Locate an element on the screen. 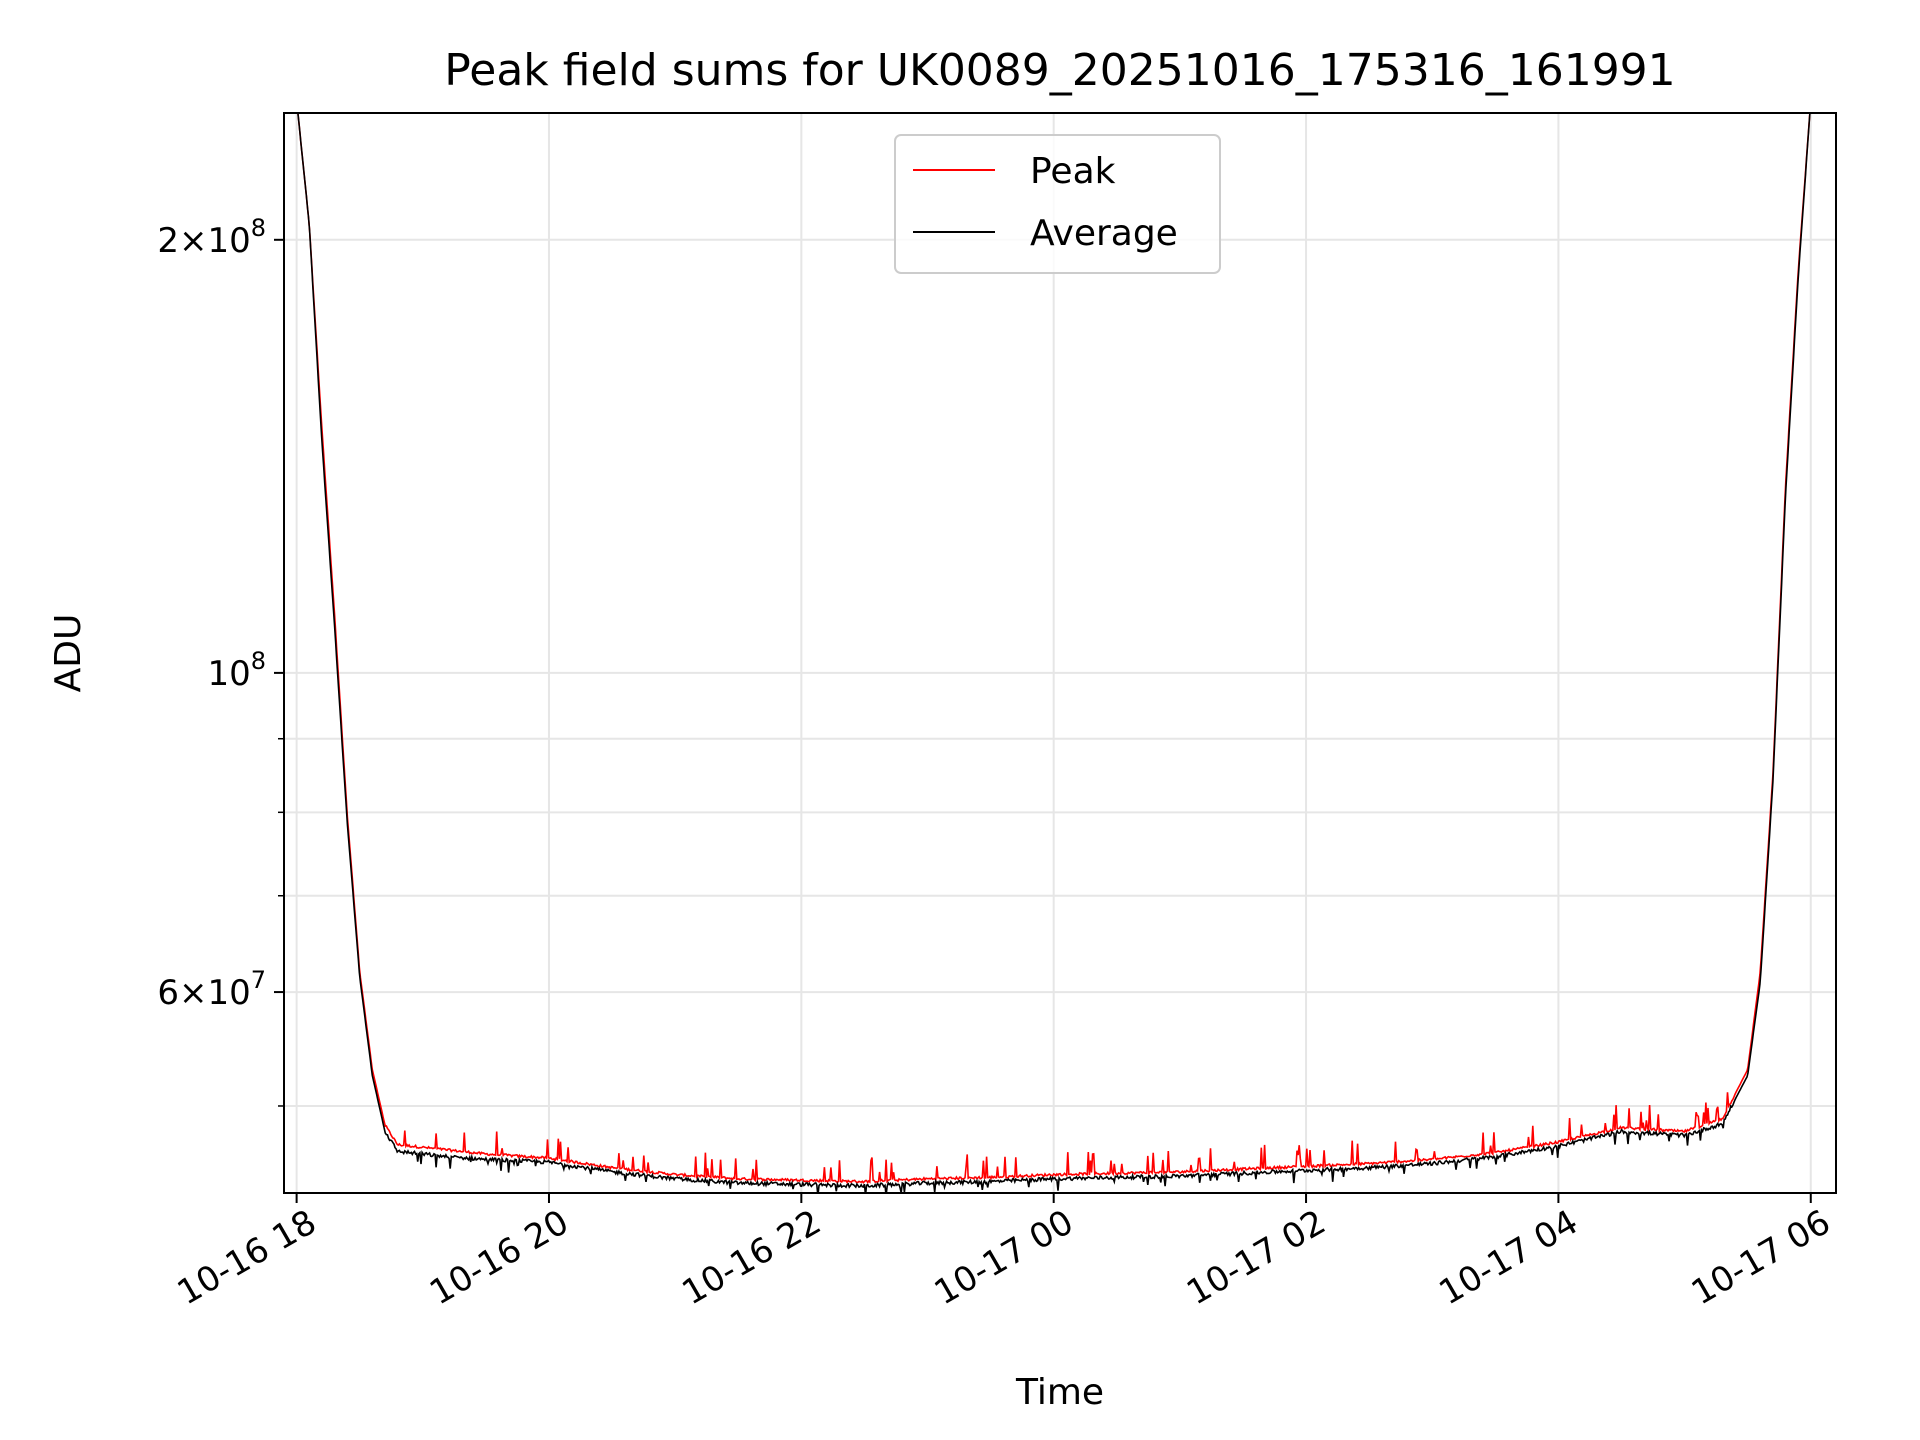  x-tick-label: 10-17 02 is located at coordinates (1256, 1257).